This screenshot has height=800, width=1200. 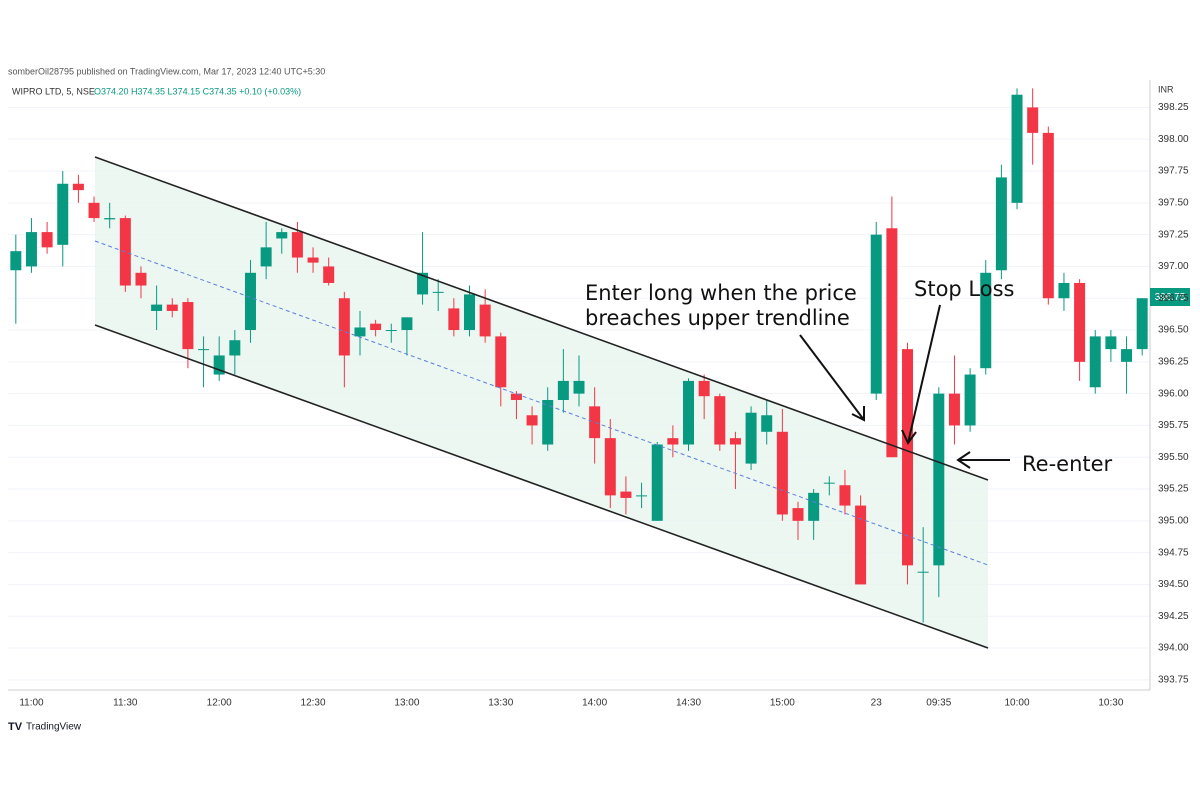 I want to click on y-tick-label: 396.25, so click(x=1173, y=361).